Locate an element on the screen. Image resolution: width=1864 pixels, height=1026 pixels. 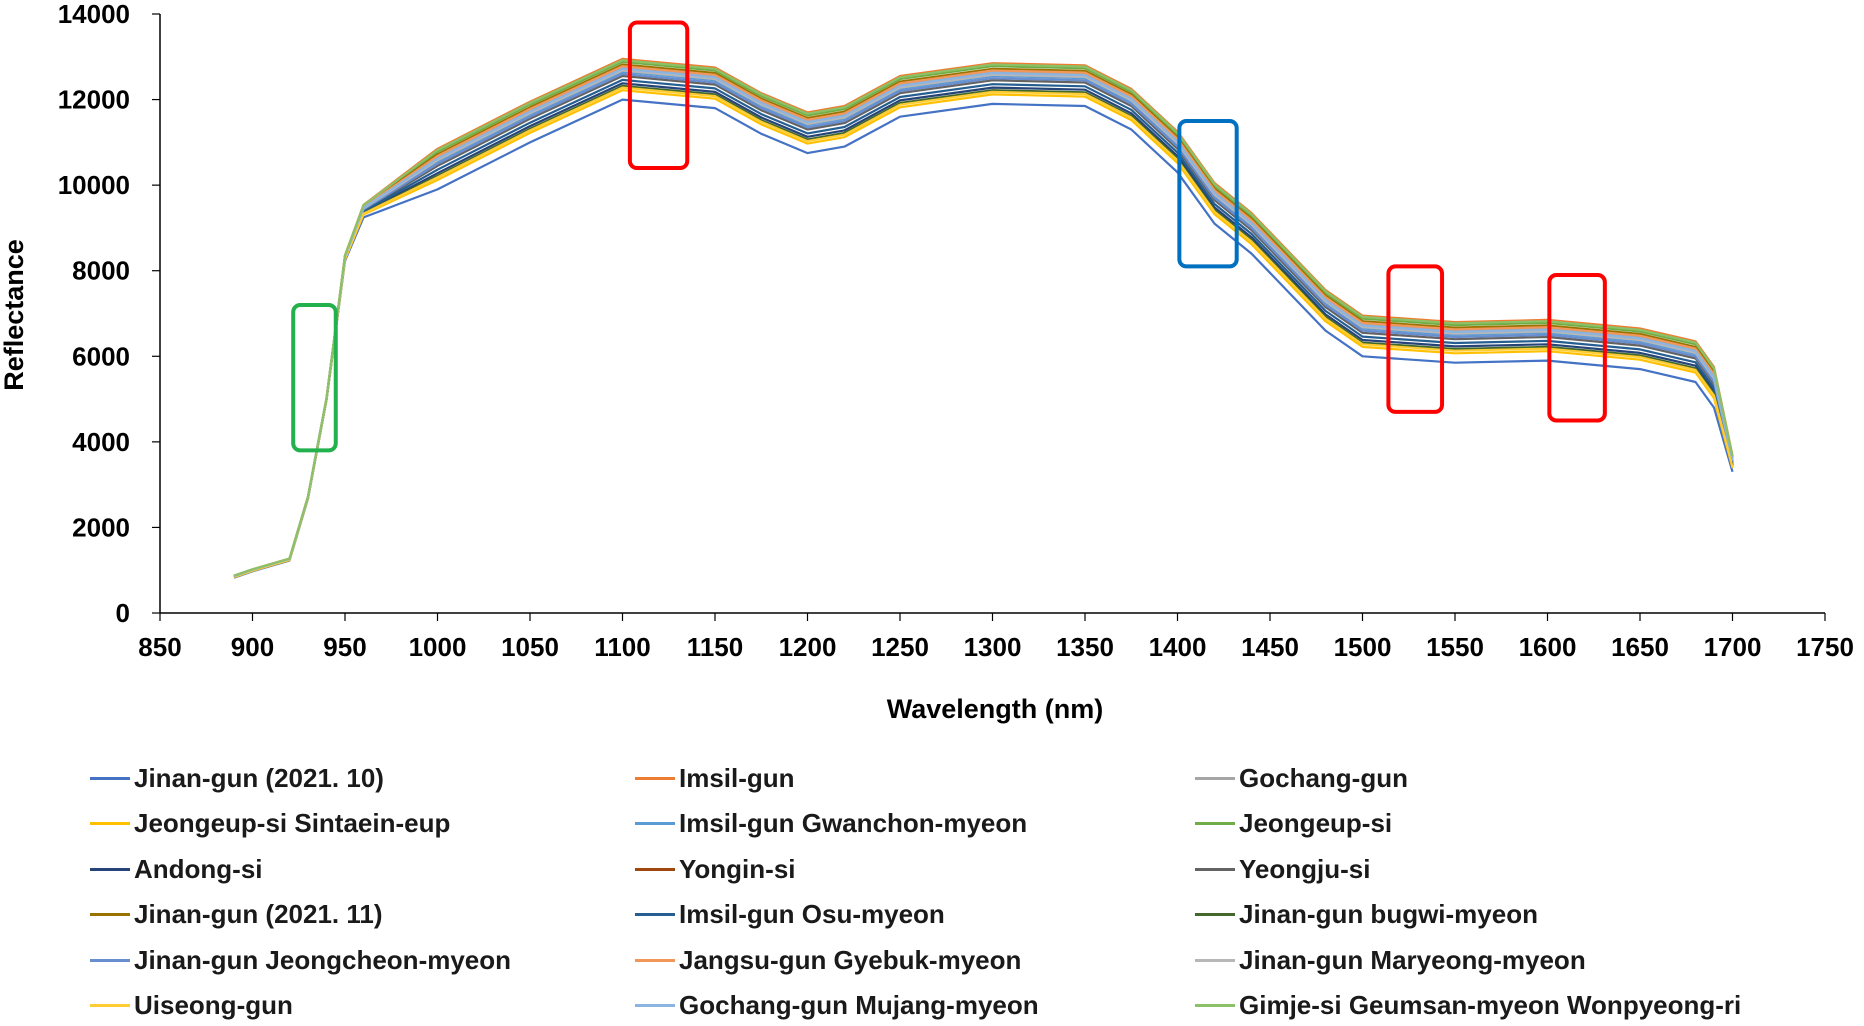
x-tick-label: 1100 is located at coordinates (622, 647).